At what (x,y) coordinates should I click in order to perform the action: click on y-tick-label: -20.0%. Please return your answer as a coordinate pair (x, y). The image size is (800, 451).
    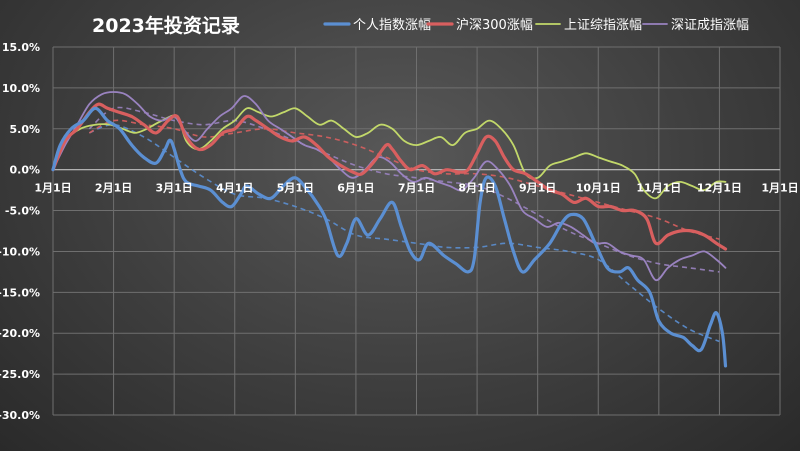
    Looking at the image, I should click on (20, 333).